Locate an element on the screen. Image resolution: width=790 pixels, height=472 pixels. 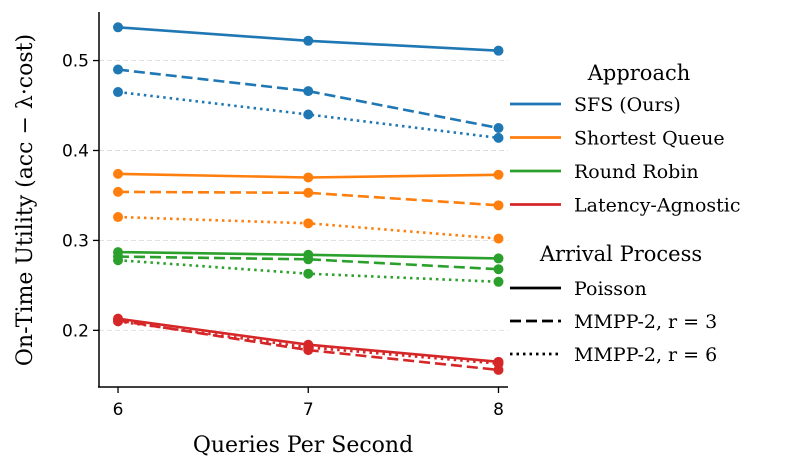
x-tick-label: 8 is located at coordinates (498, 410).